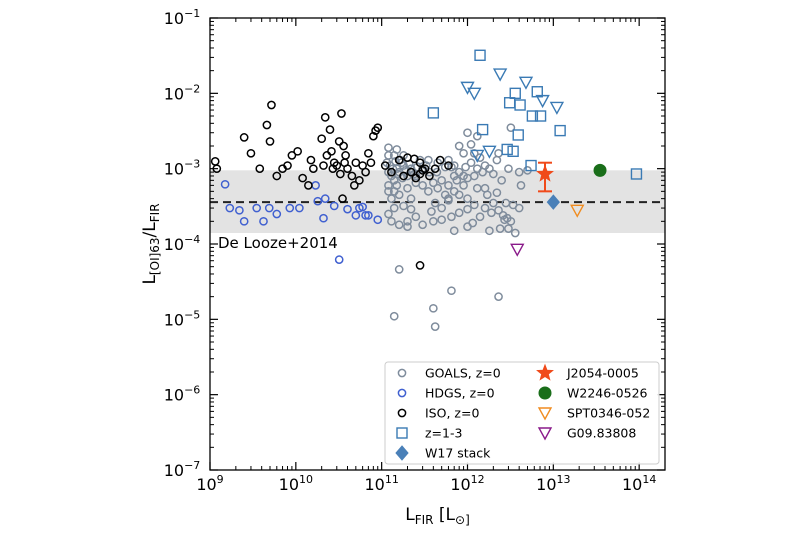  I want to click on y-tick-label: 10⁻¹, so click(182, 17).